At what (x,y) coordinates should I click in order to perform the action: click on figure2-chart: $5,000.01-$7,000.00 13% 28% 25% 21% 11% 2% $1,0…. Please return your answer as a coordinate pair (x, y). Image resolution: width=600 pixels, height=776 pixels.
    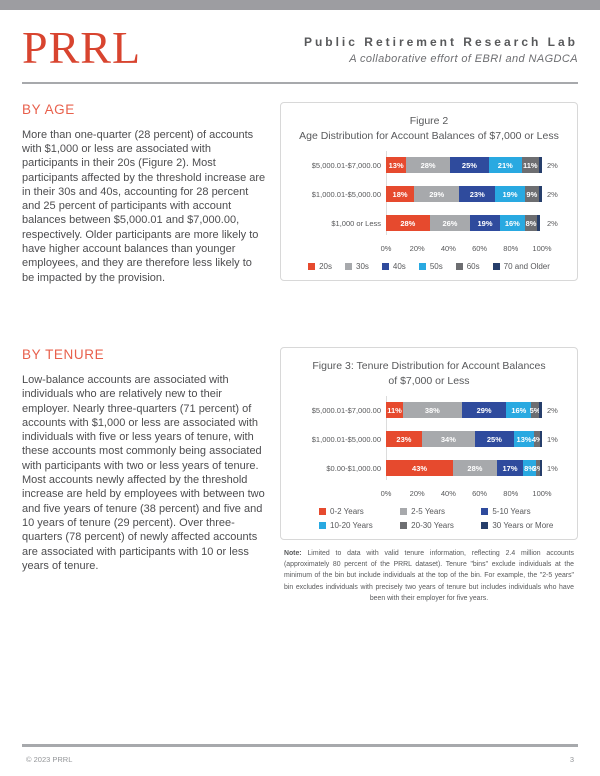
    Looking at the image, I should click on (429, 211).